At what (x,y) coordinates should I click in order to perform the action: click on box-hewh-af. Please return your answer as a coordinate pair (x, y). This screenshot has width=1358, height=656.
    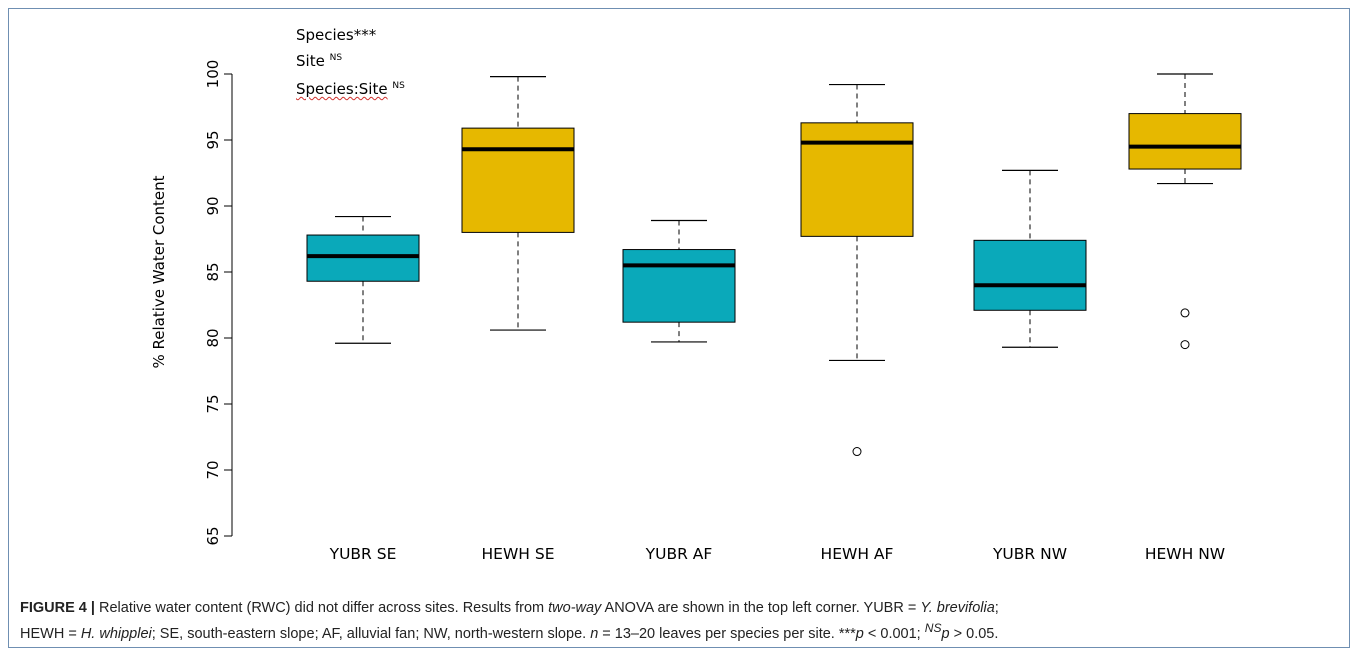
    Looking at the image, I should click on (857, 270).